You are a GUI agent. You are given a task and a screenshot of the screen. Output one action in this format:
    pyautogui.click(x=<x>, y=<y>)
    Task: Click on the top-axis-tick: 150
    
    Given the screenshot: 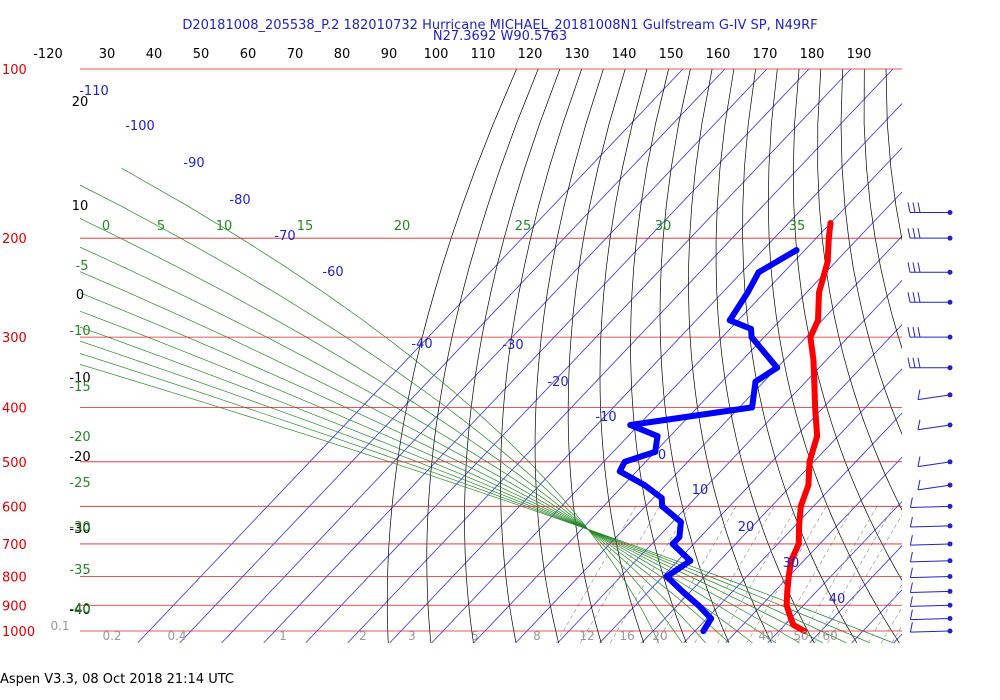 What is the action you would take?
    pyautogui.click(x=671, y=54)
    